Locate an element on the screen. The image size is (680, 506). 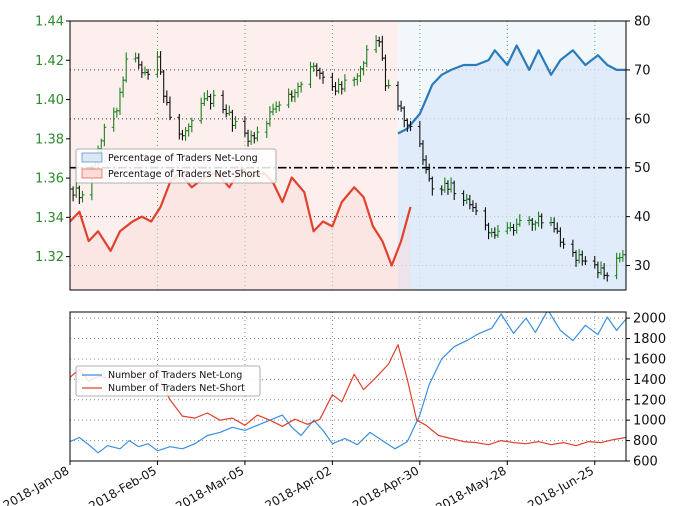
legend-frame is located at coordinates (176, 166).